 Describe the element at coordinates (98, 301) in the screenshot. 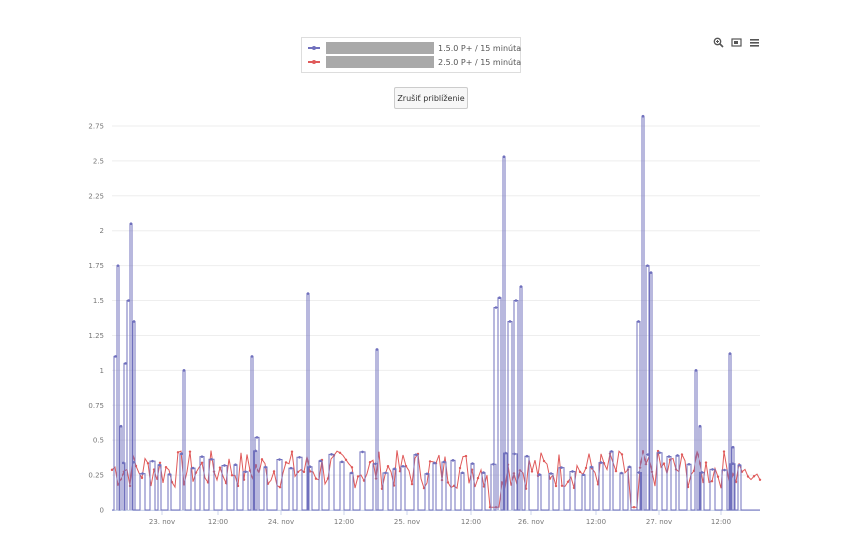

I see `y-tick-label: 1.5` at that location.